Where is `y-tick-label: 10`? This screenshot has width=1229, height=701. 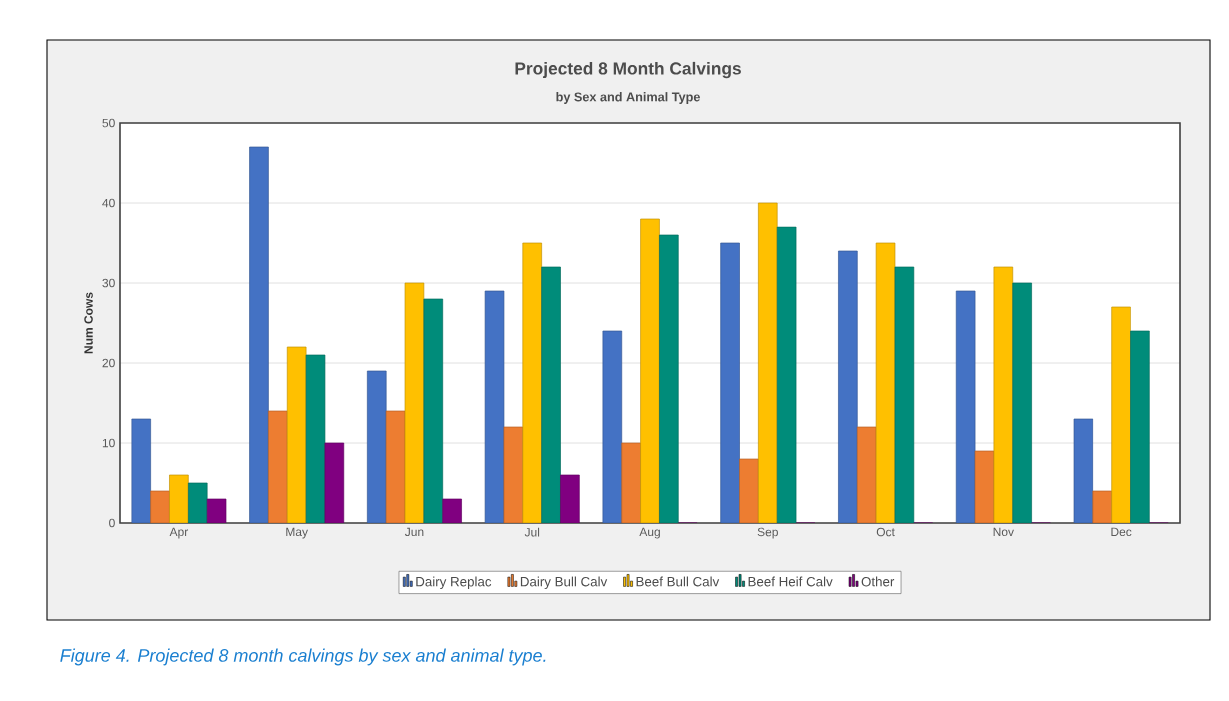 y-tick-label: 10 is located at coordinates (108, 443).